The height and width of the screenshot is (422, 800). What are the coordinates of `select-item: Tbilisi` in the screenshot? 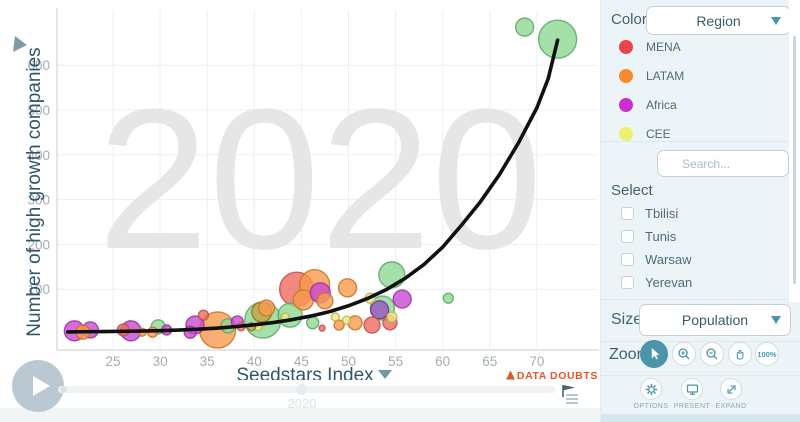 It's located at (649, 213).